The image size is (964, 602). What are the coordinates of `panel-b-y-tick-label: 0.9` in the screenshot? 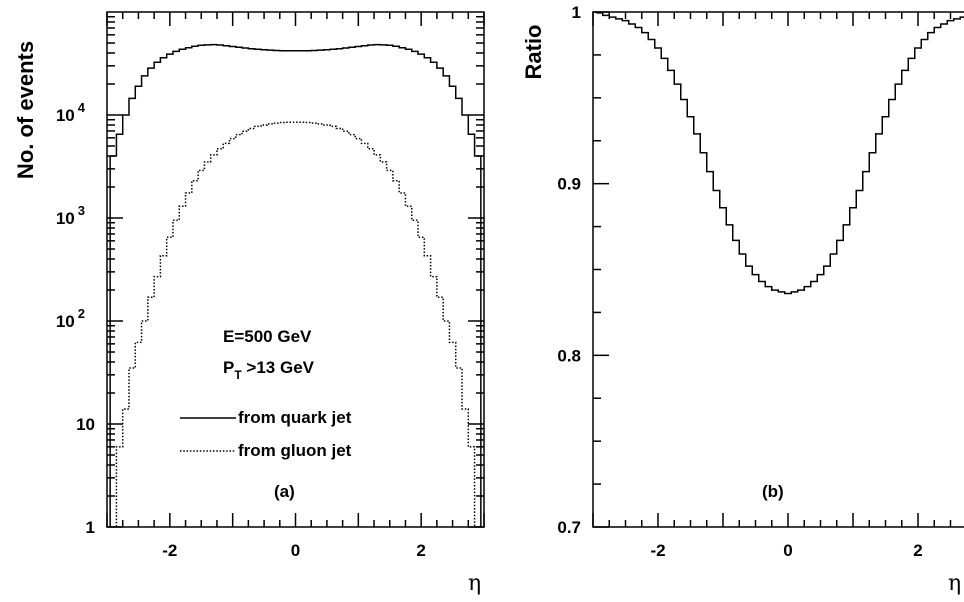 It's located at (569, 184).